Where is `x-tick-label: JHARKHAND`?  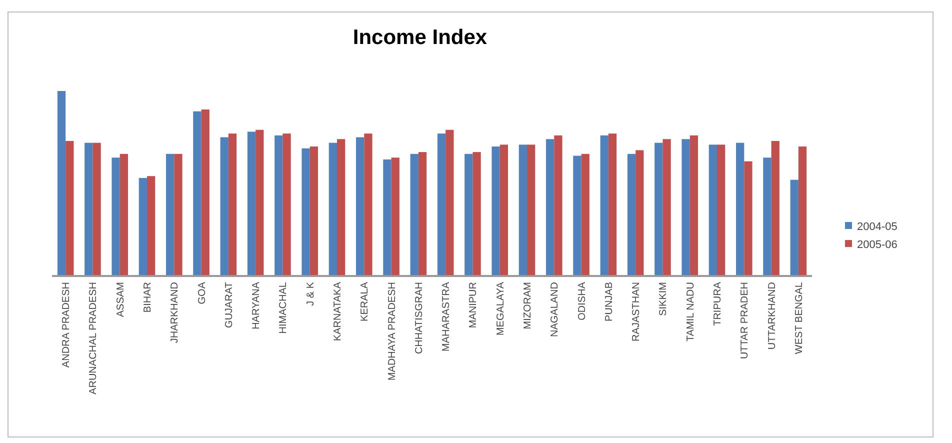
x-tick-label: JHARKHAND is located at coordinates (175, 313).